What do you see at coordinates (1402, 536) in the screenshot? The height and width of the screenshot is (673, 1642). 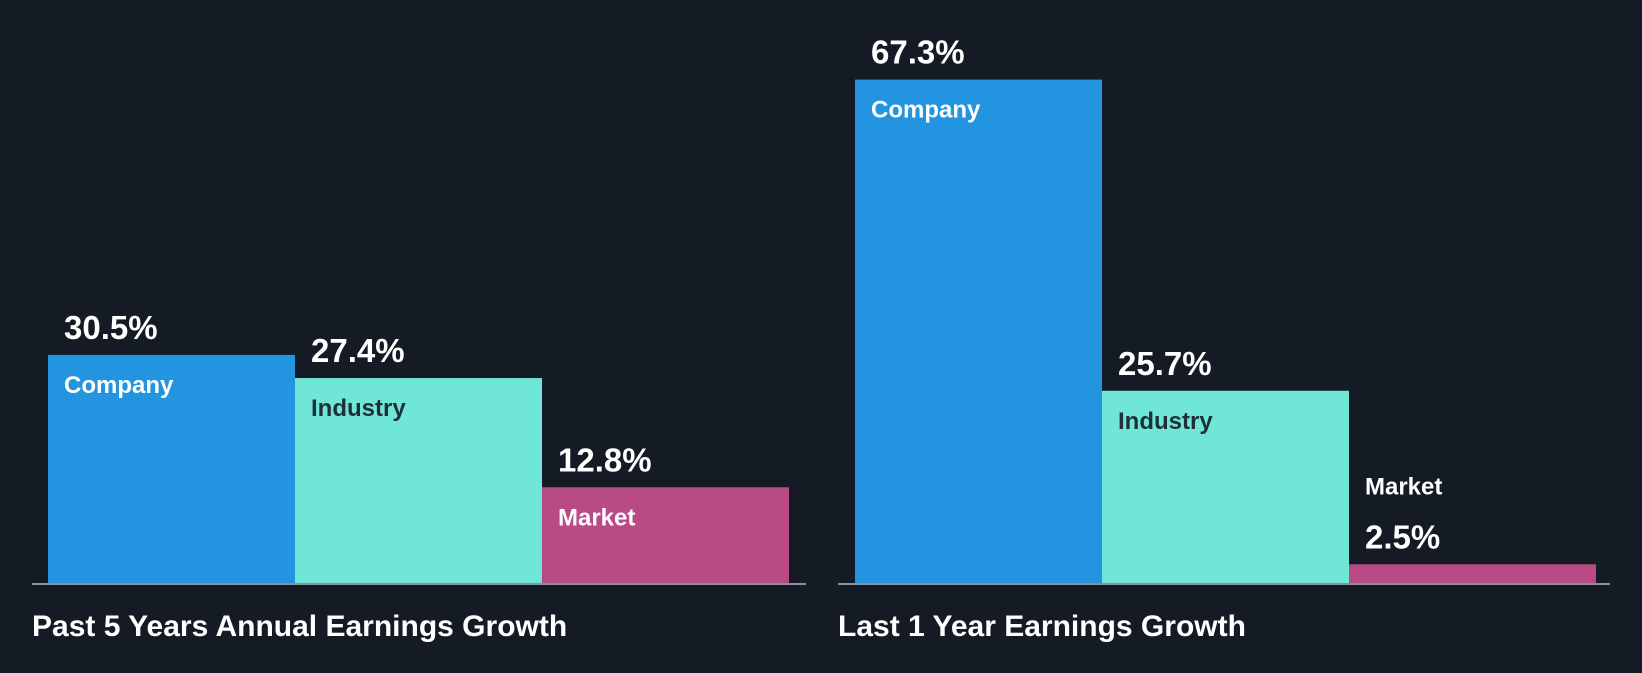 I see `value-label-market: 2.5%` at bounding box center [1402, 536].